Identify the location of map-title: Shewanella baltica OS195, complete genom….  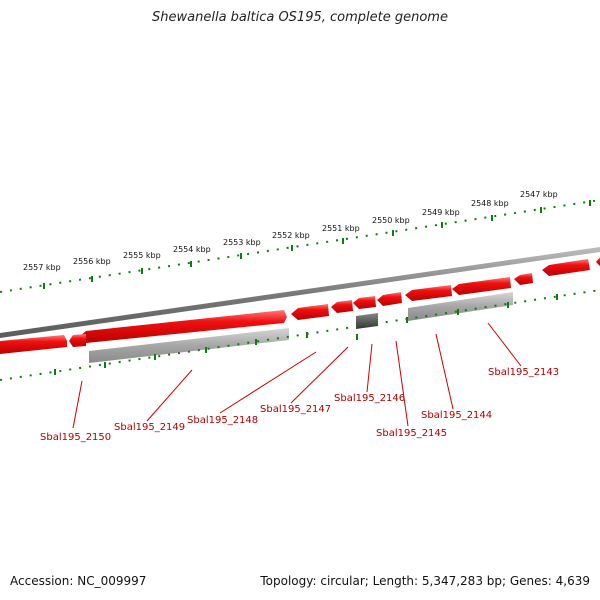
(300, 17).